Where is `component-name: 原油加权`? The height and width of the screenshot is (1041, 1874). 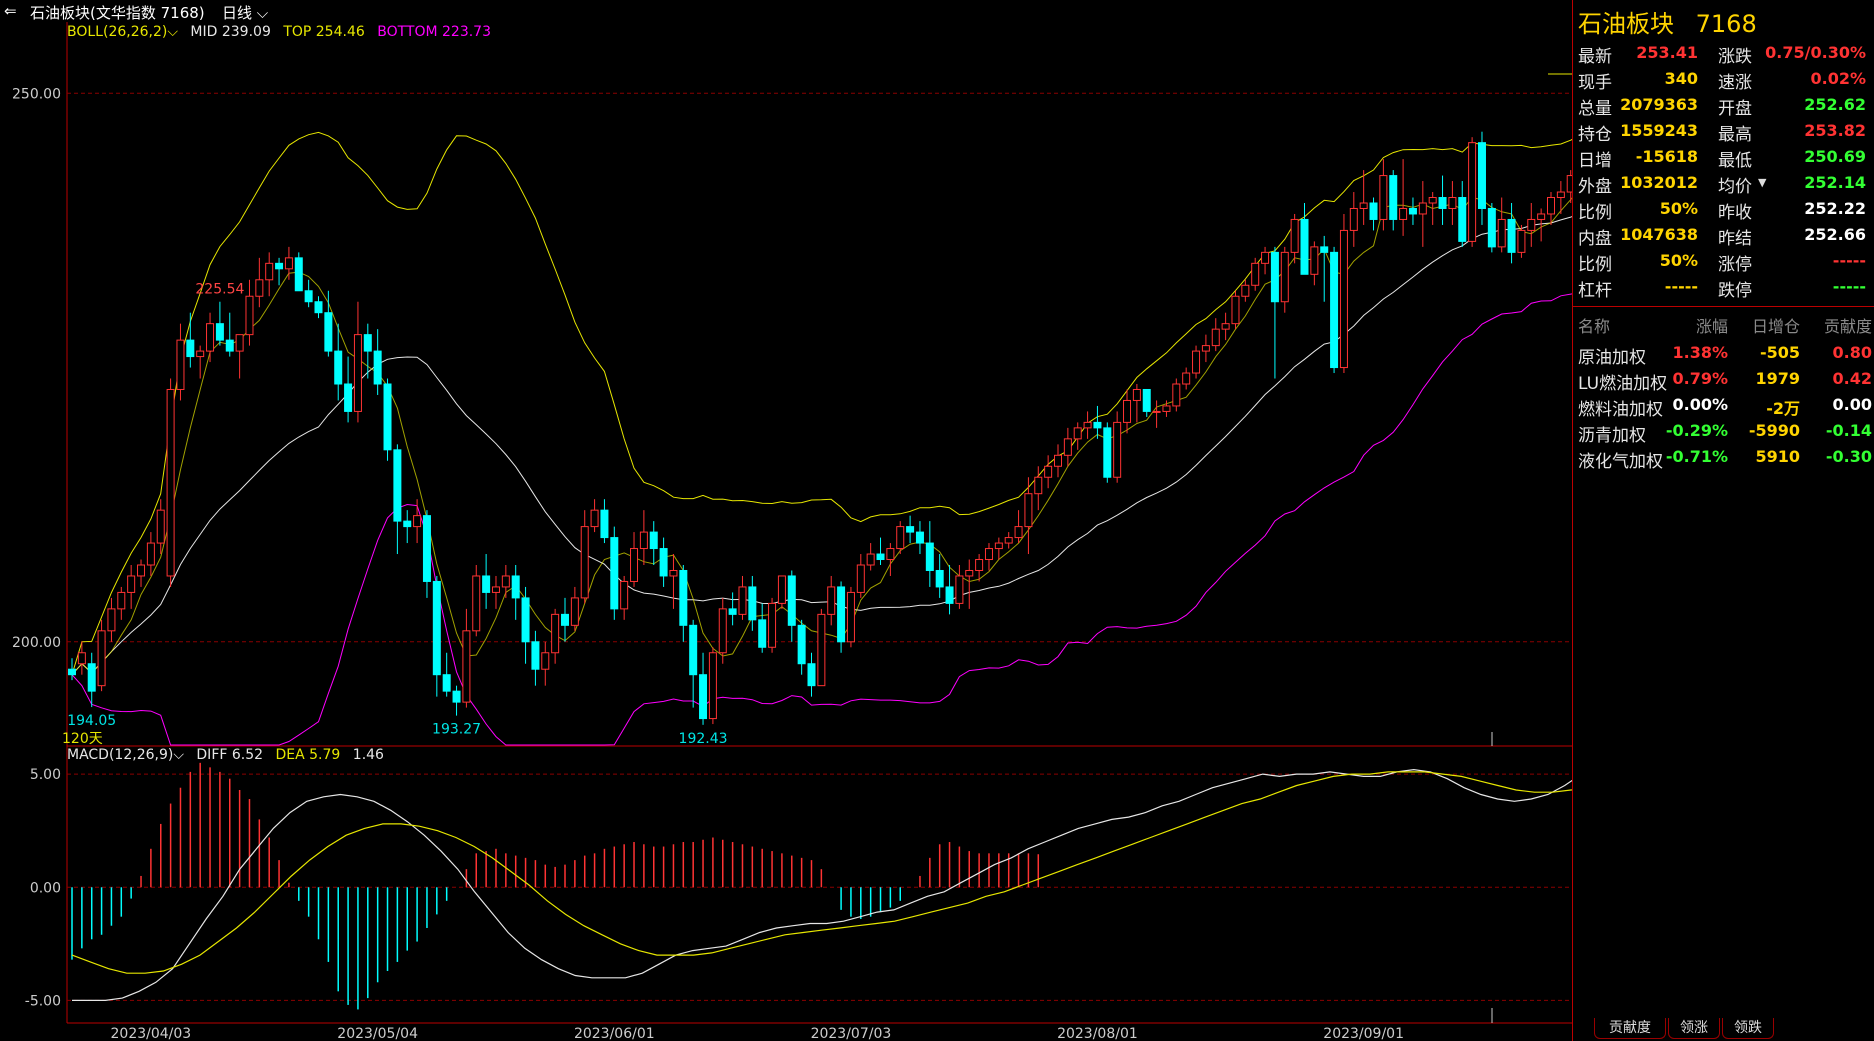 component-name: 原油加权 is located at coordinates (1612, 358).